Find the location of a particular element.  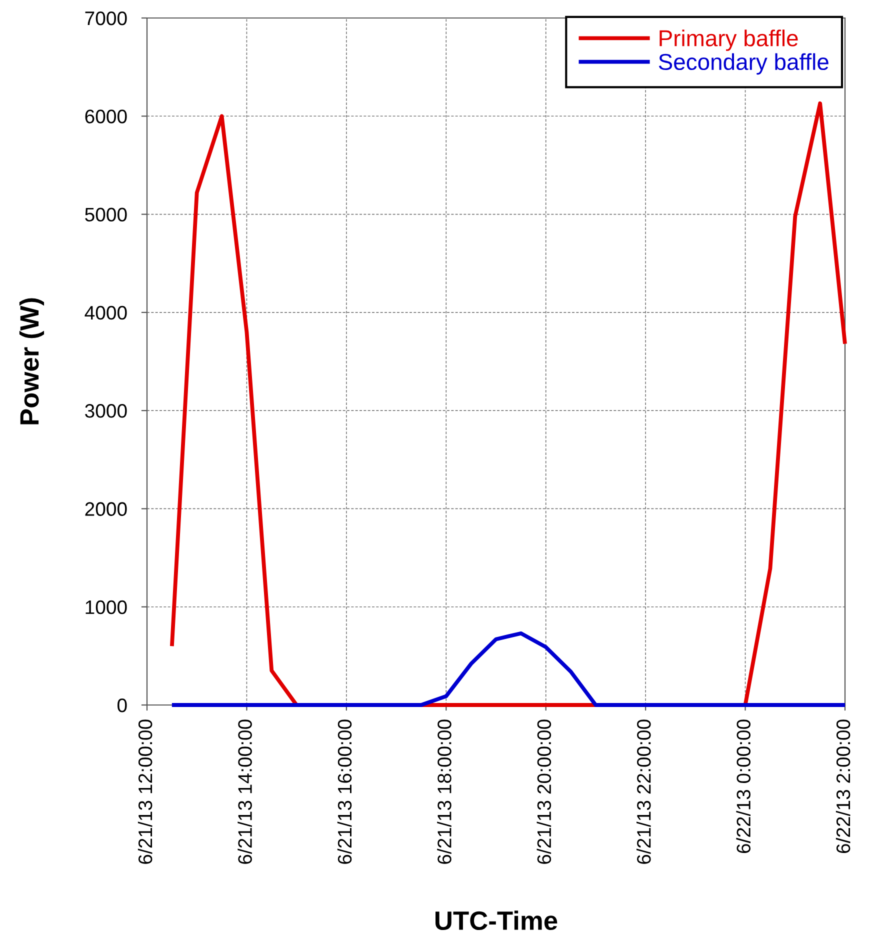

x-axis-title: UTC-Time is located at coordinates (497, 920).